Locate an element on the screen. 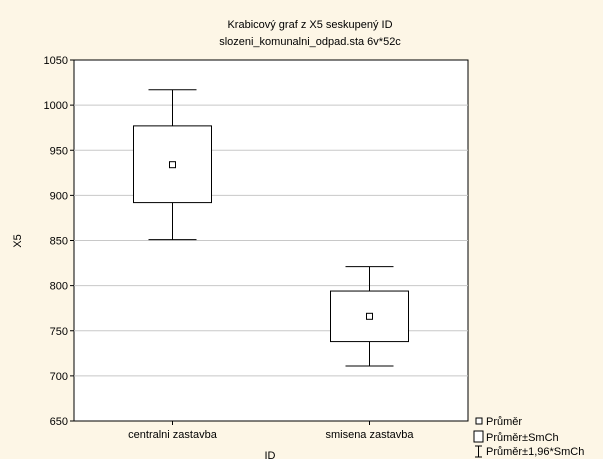  y-tick-label: 850 is located at coordinates (59, 242).